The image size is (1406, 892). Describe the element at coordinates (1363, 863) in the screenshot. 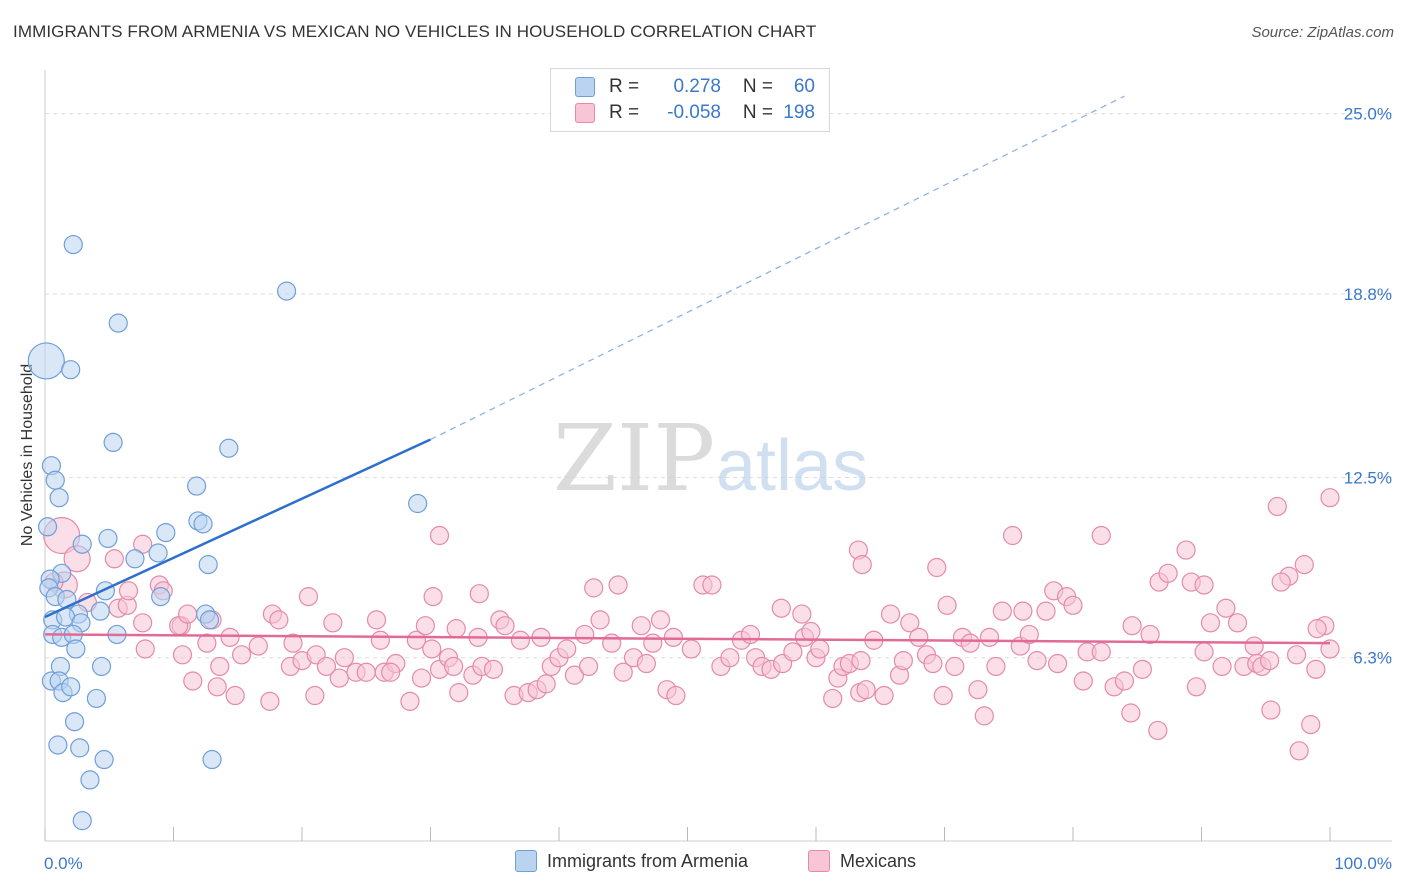

I see `x-tick-label: 100.0%` at that location.